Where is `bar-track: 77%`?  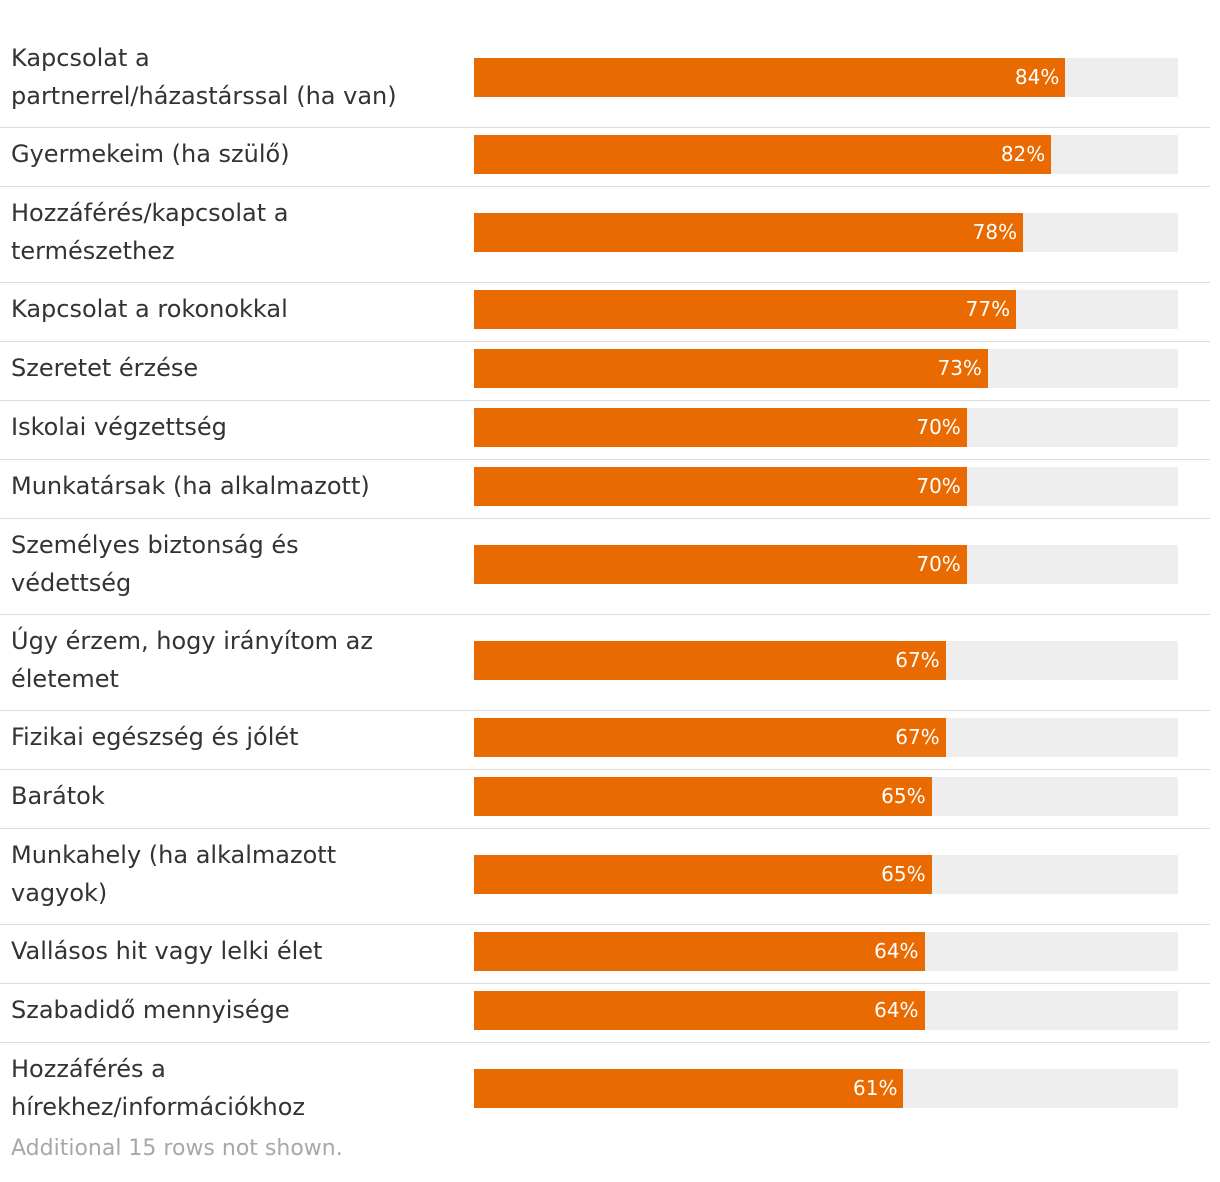 bar-track: 77% is located at coordinates (826, 309).